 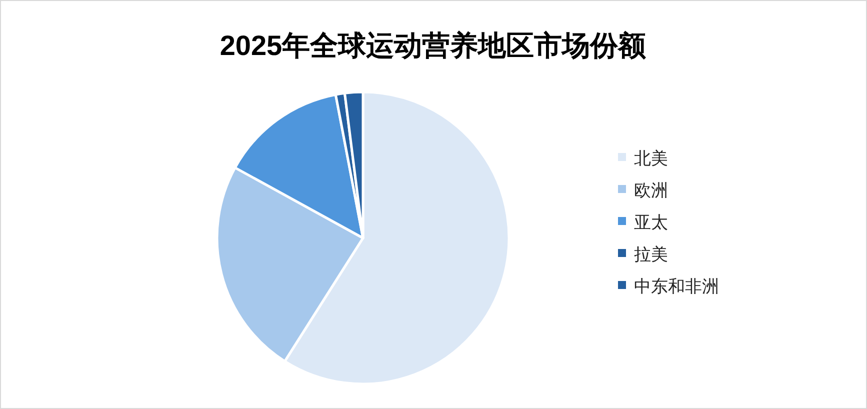 What do you see at coordinates (651, 254) in the screenshot?
I see `legend-label: 拉美` at bounding box center [651, 254].